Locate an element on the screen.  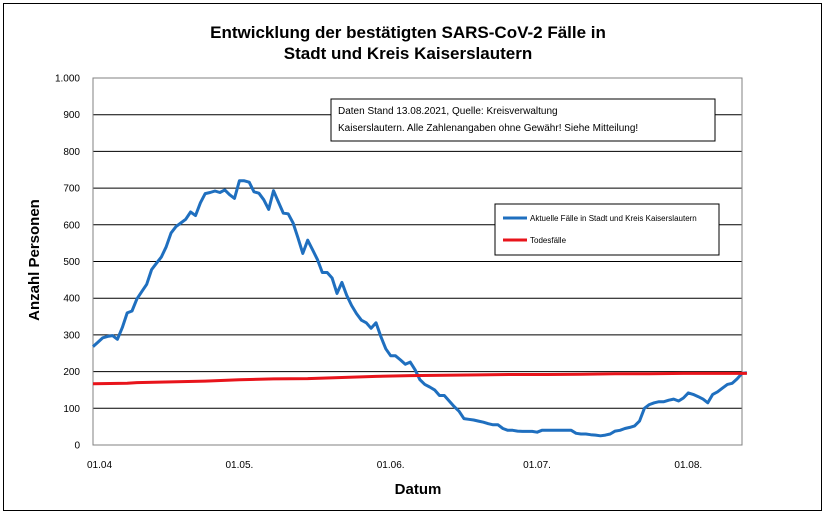
y-tick-labels: 0 100 200 300 400 500 600 700 800 900 1.000 is located at coordinates (67, 263).